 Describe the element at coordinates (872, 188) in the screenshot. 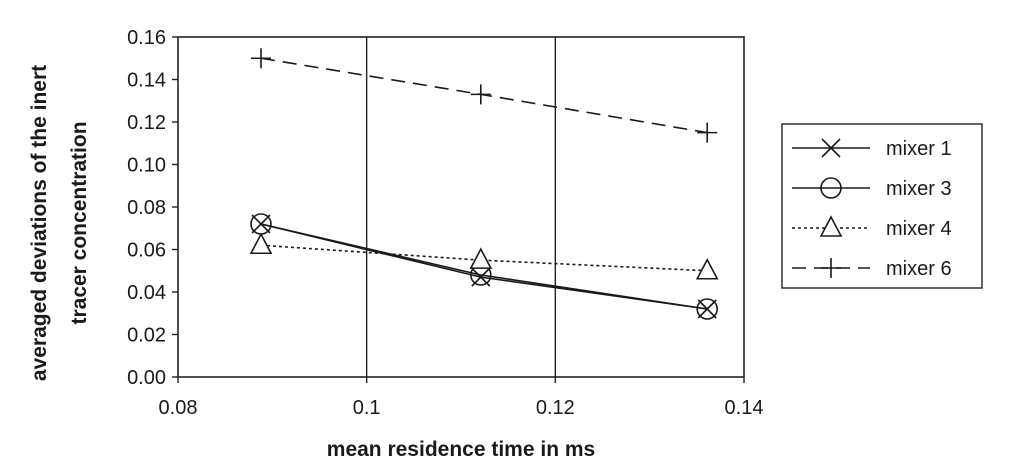

I see `legend-item-mixer-3: mixer 3` at that location.